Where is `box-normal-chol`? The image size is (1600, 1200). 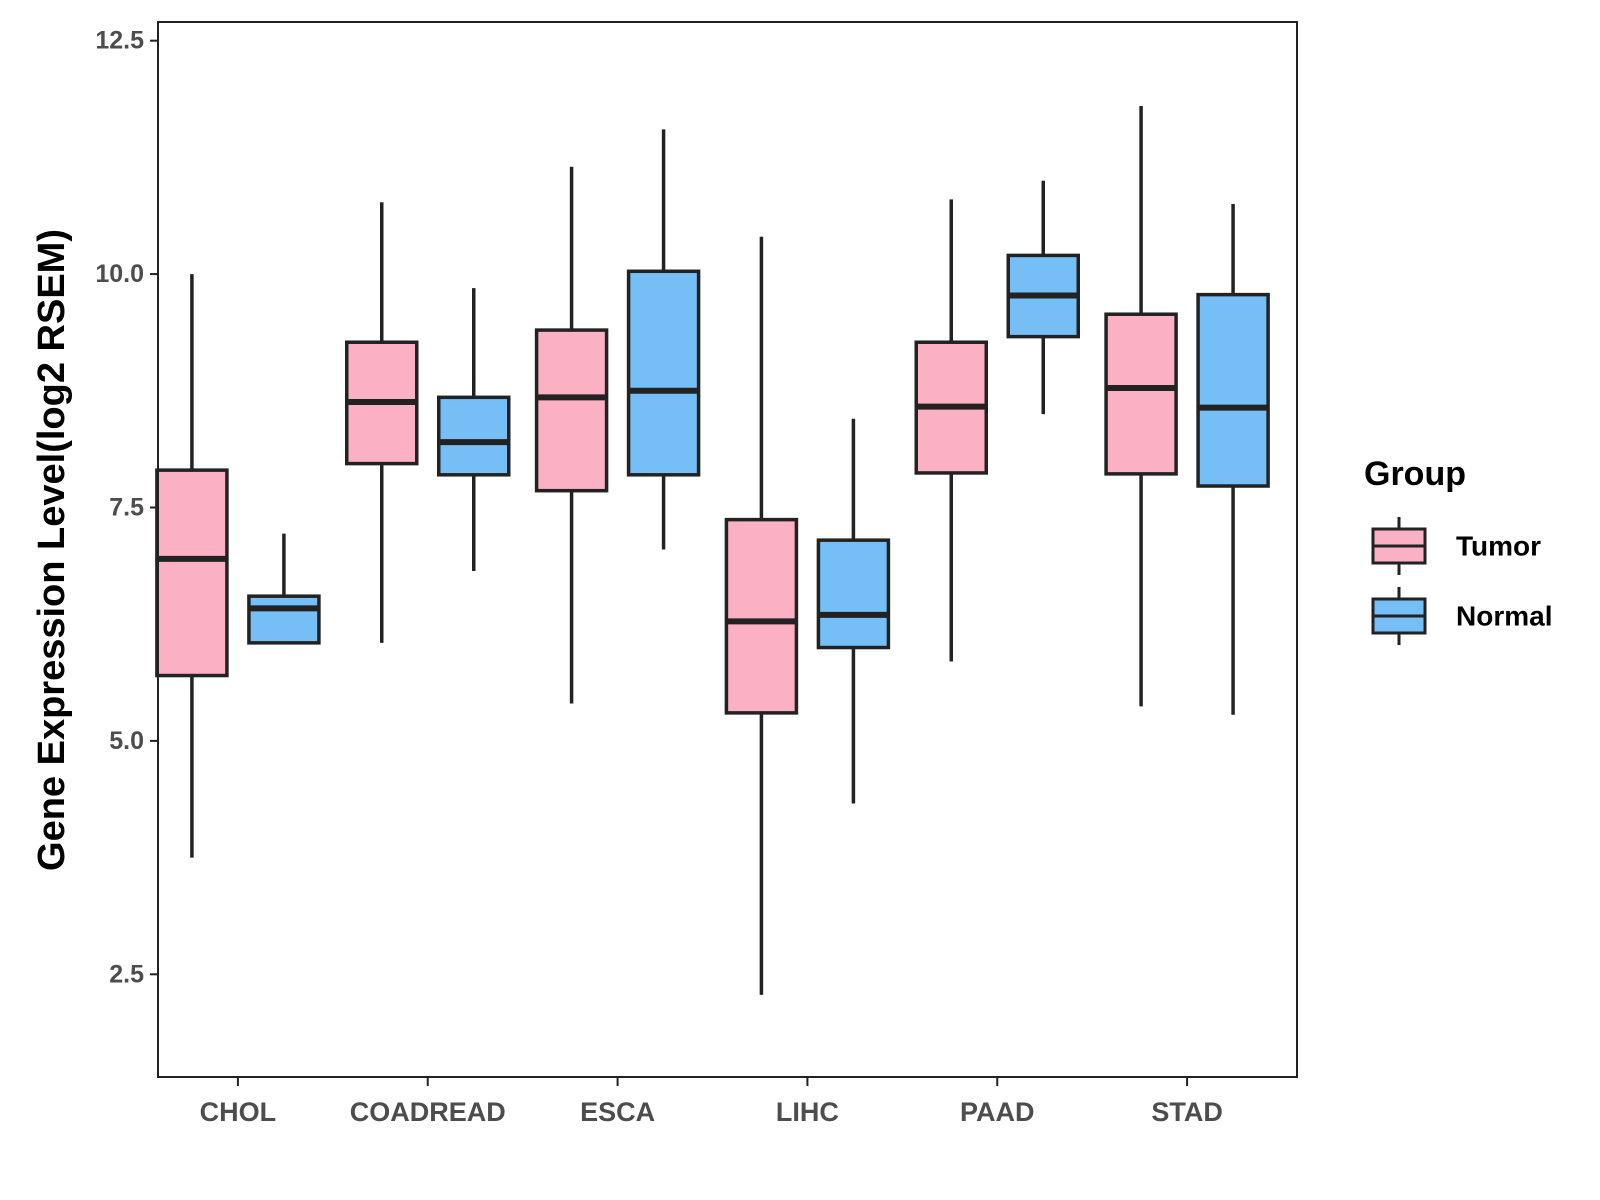 box-normal-chol is located at coordinates (284, 589).